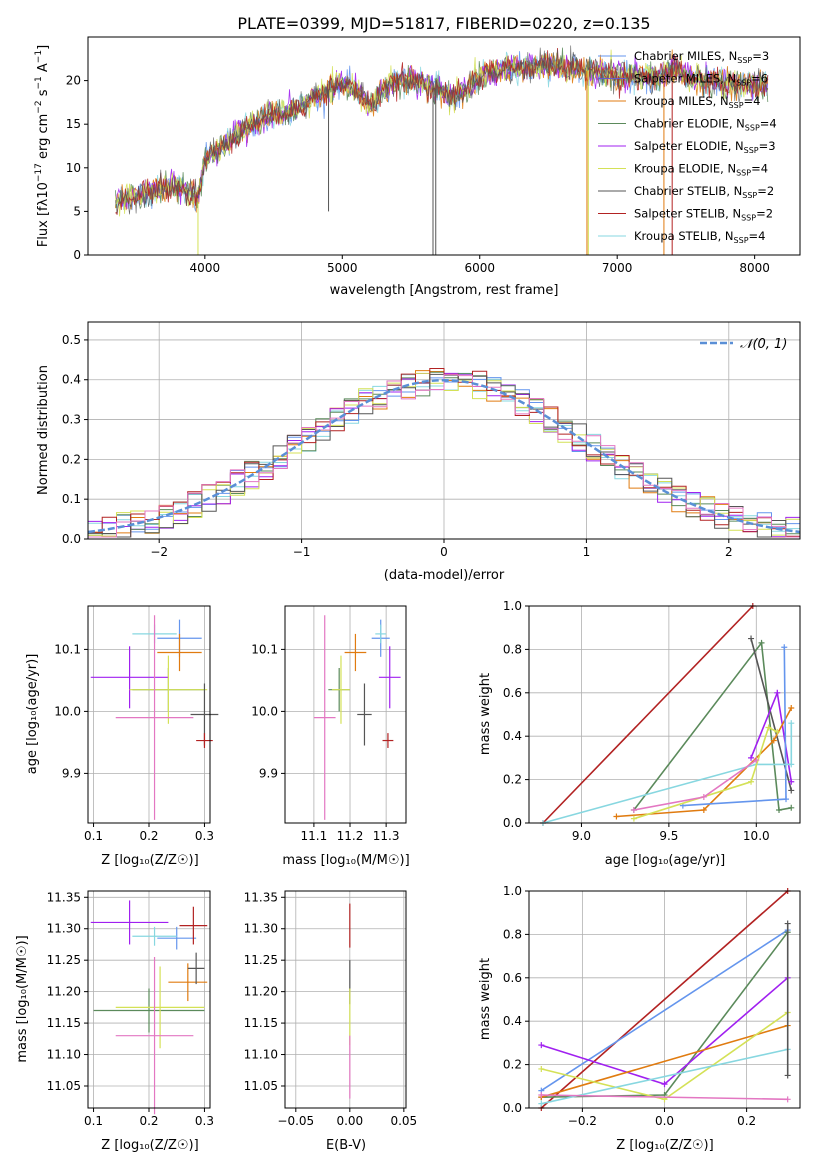  I want to click on weight-vs-age-y-label: mass weight, so click(485, 714).